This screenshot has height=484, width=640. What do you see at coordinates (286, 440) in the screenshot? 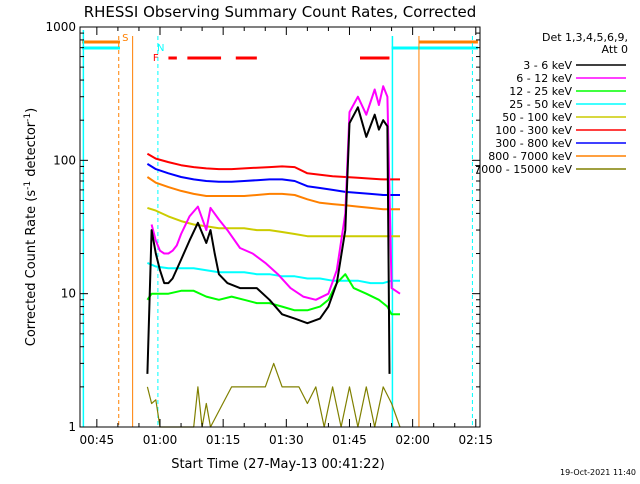
I see `x-tick-label: 01:30` at bounding box center [286, 440].